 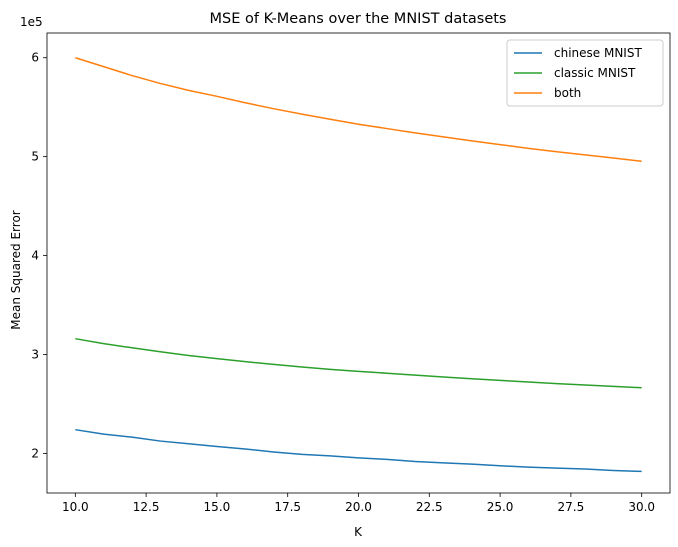 I want to click on y-axis-label: Mean Squared Error, so click(x=16, y=270).